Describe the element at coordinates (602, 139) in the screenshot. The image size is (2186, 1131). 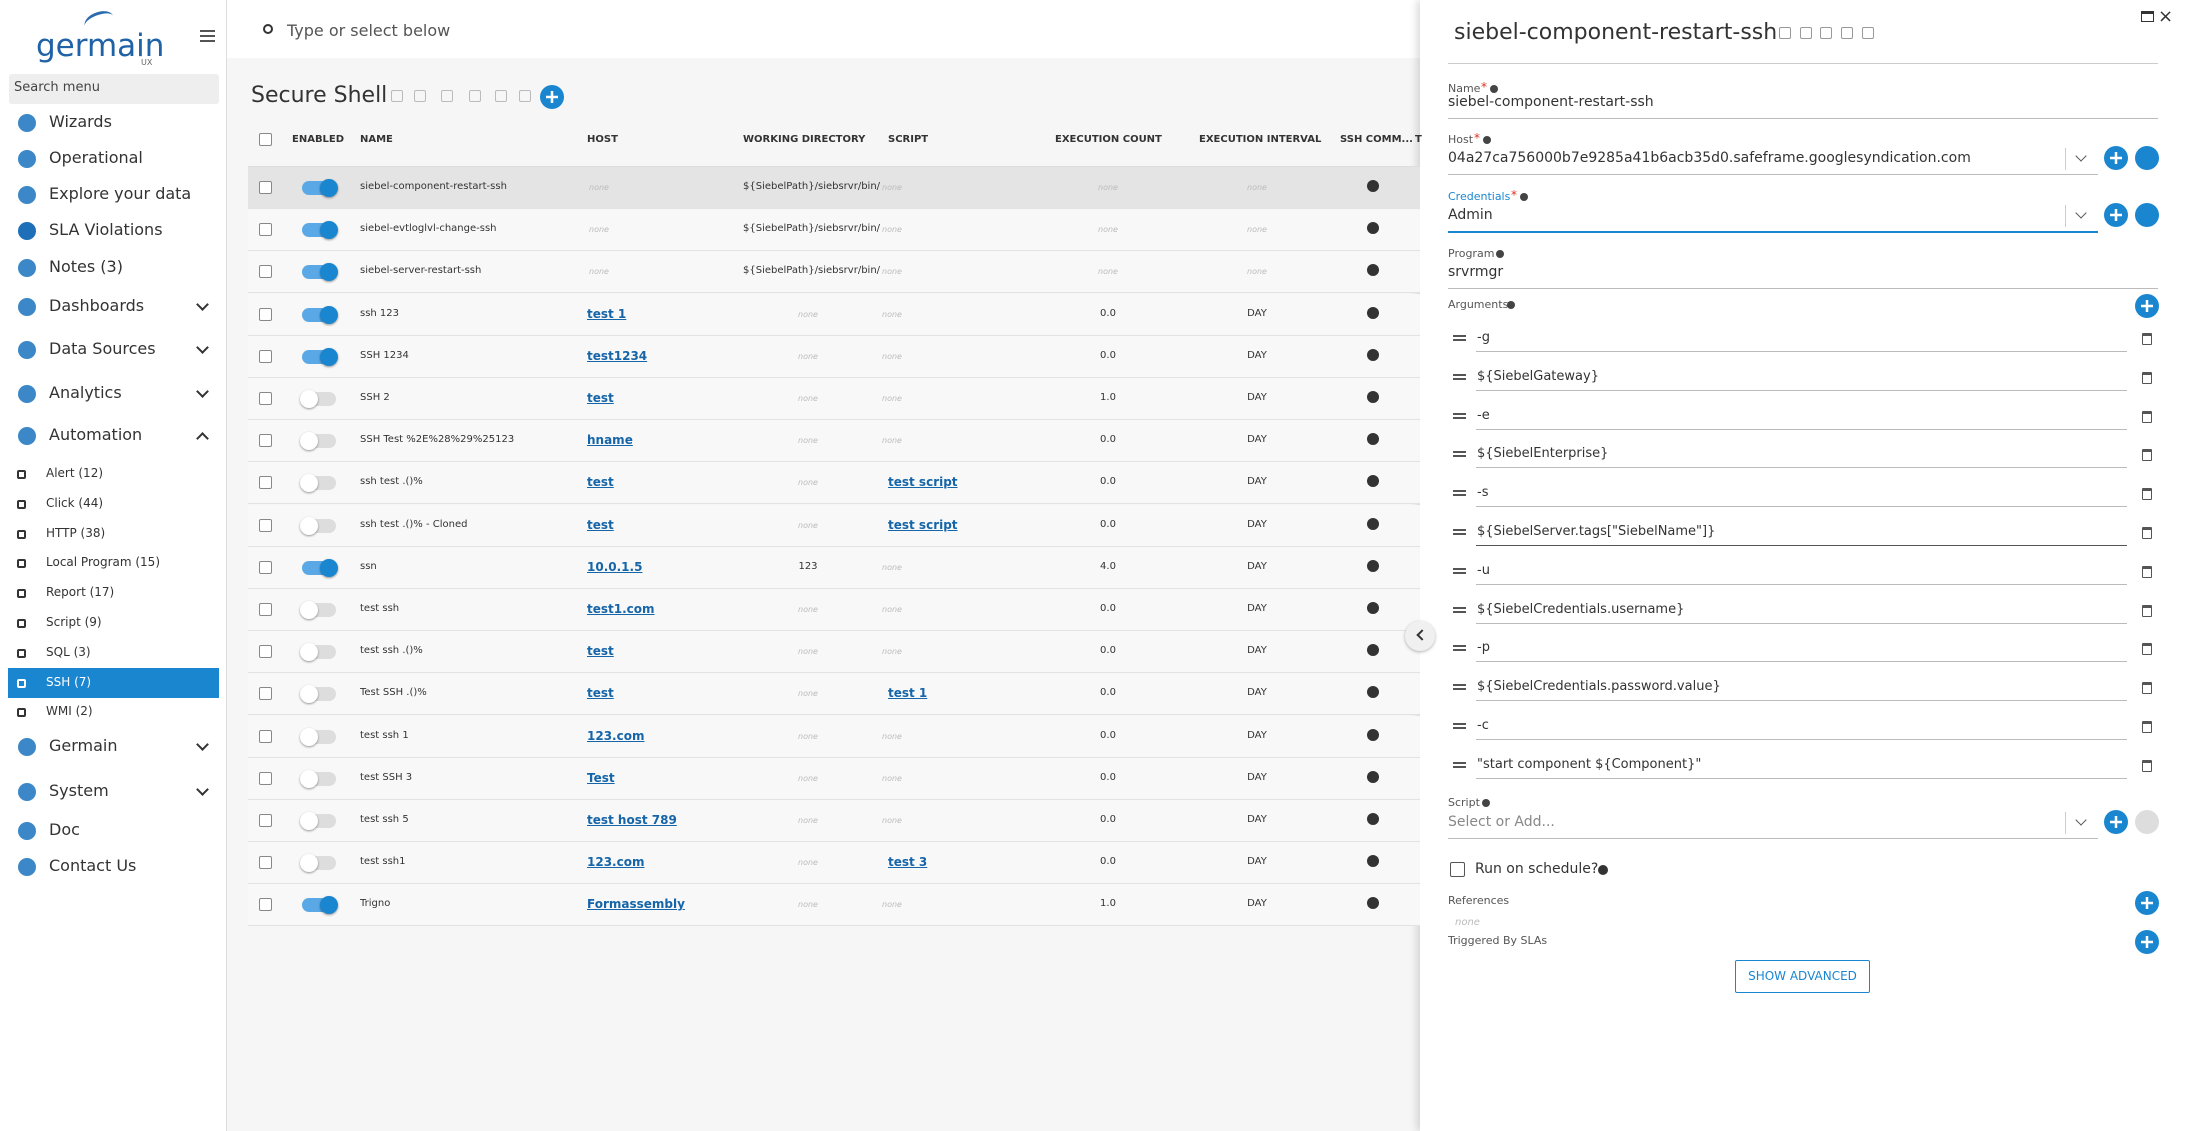
I see `column-header: HOST` at that location.